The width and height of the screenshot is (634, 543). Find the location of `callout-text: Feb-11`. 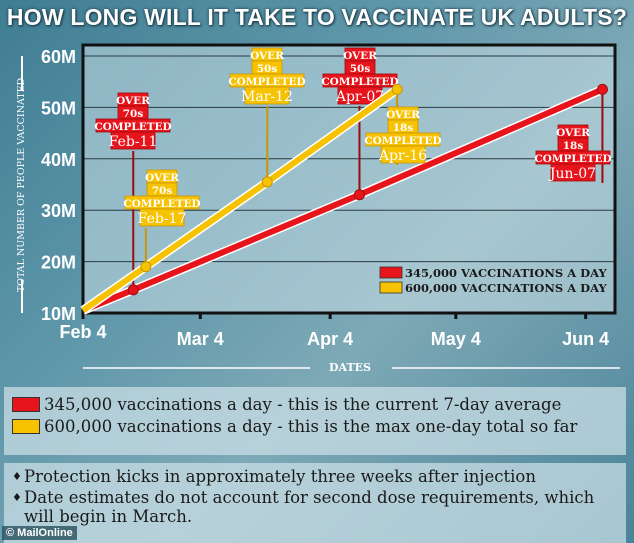

callout-text: Feb-11 is located at coordinates (133, 142).